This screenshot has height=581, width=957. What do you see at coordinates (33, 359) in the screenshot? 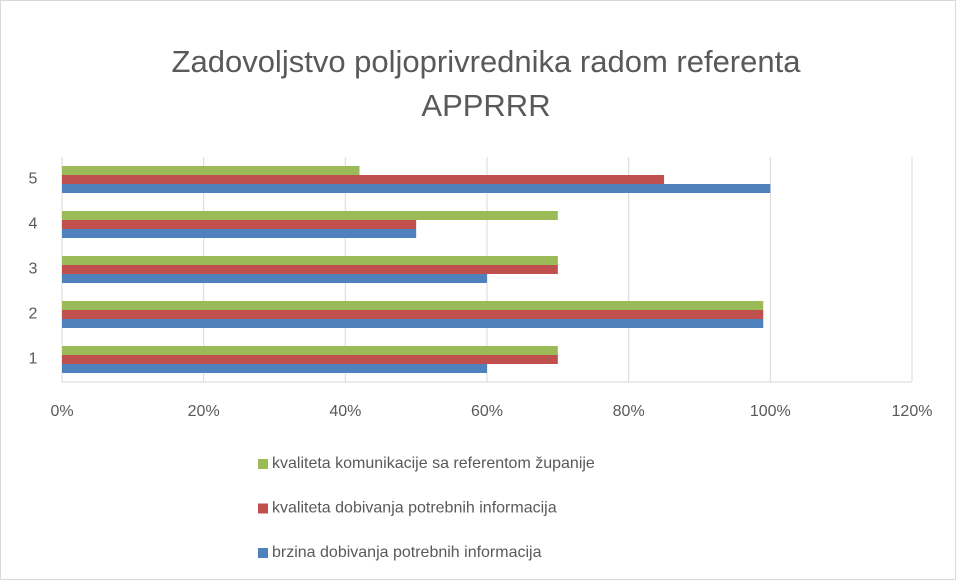
I see `y-tick-label: 1` at bounding box center [33, 359].